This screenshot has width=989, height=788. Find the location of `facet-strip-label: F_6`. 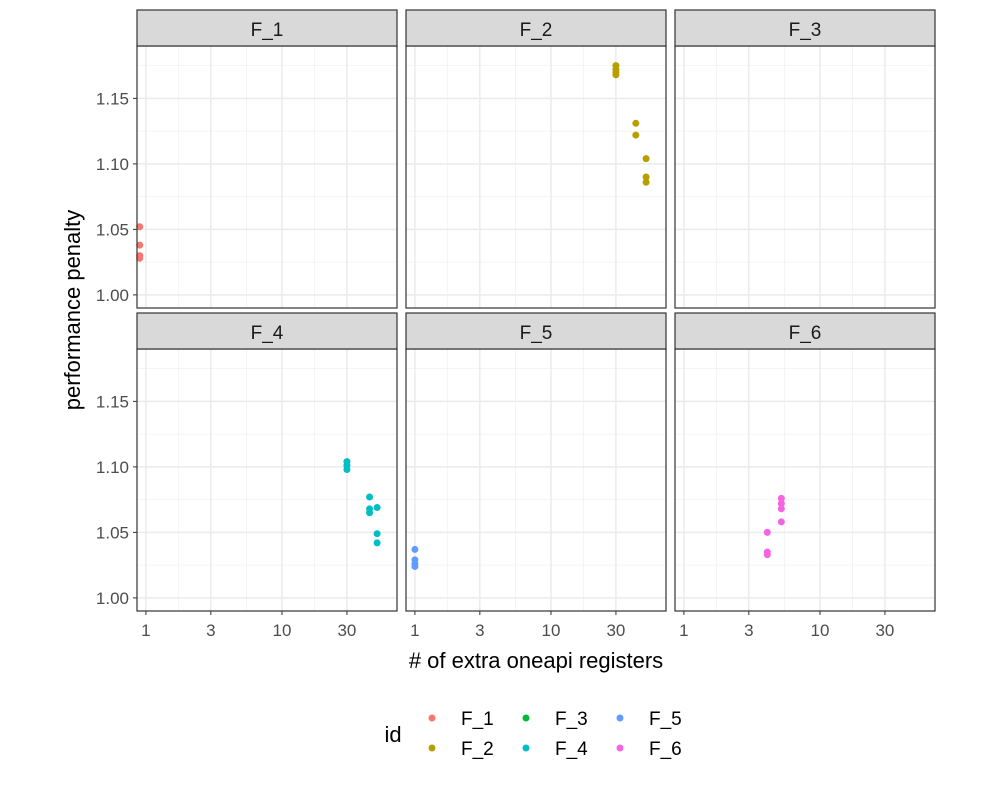

facet-strip-label: F_6 is located at coordinates (805, 333).